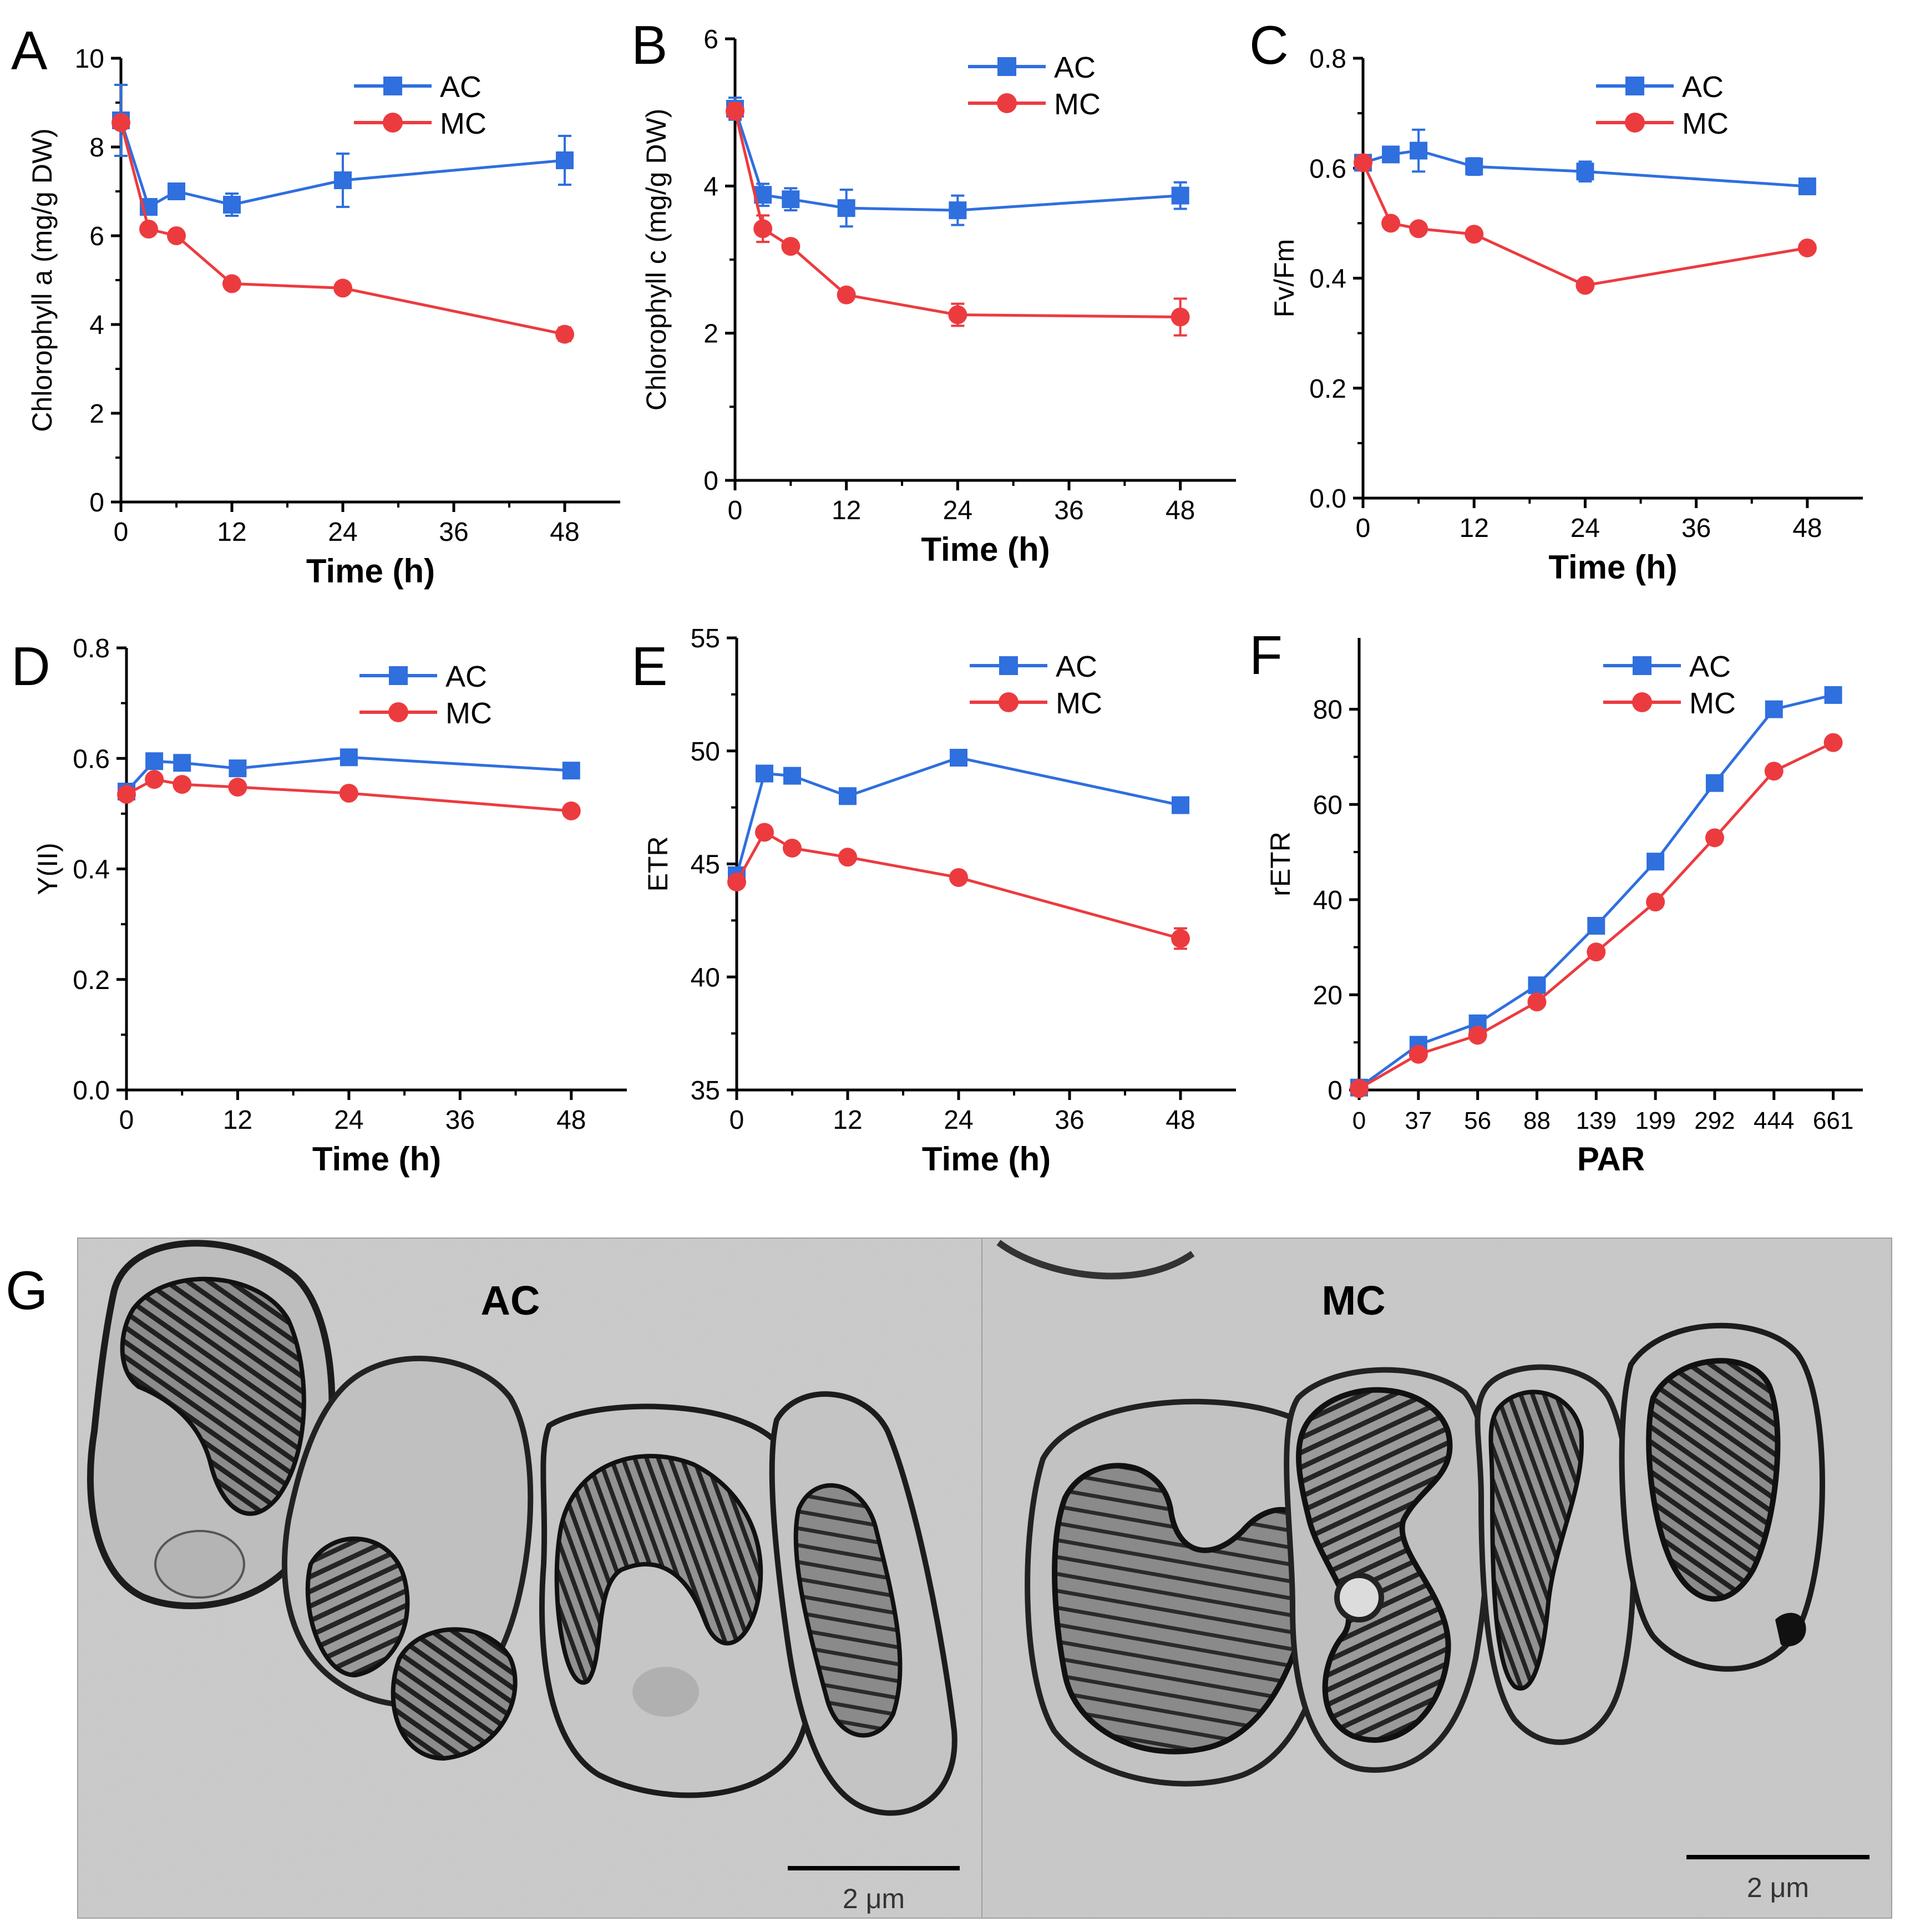 This screenshot has height=1932, width=1910. I want to click on y-tick-label: 20, so click(1327, 995).